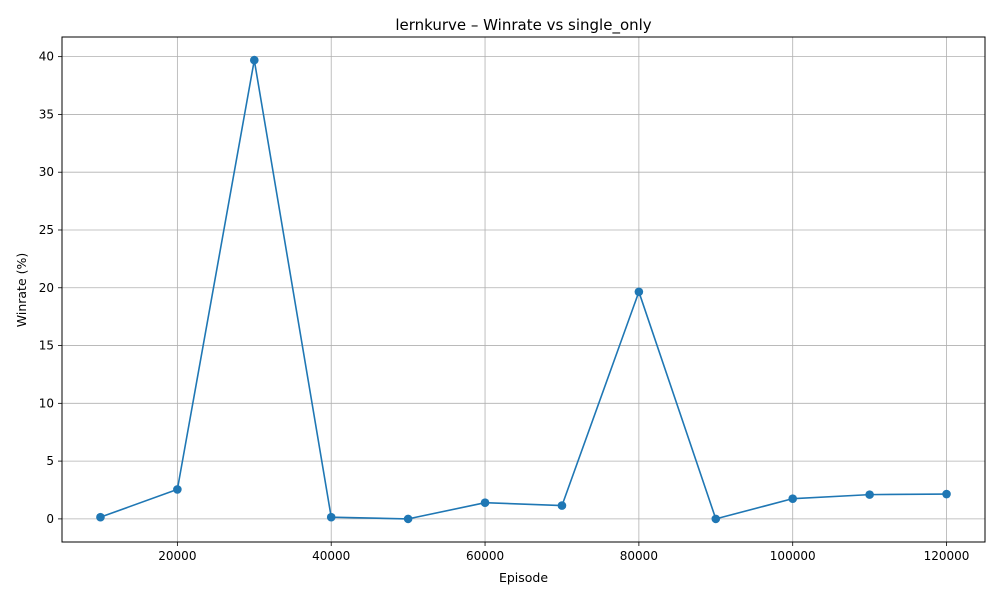  I want to click on x-tick-label: 120000, so click(947, 556).